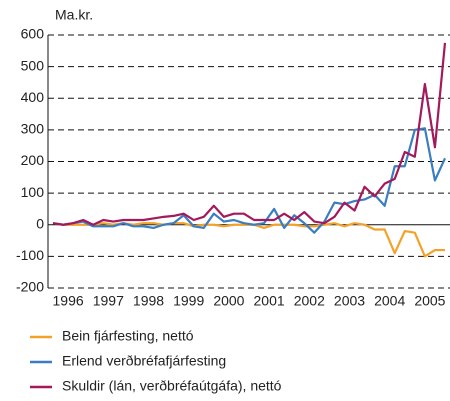 Image resolution: width=450 pixels, height=401 pixels. What do you see at coordinates (33, 97) in the screenshot?
I see `y-tick-label: 400` at bounding box center [33, 97].